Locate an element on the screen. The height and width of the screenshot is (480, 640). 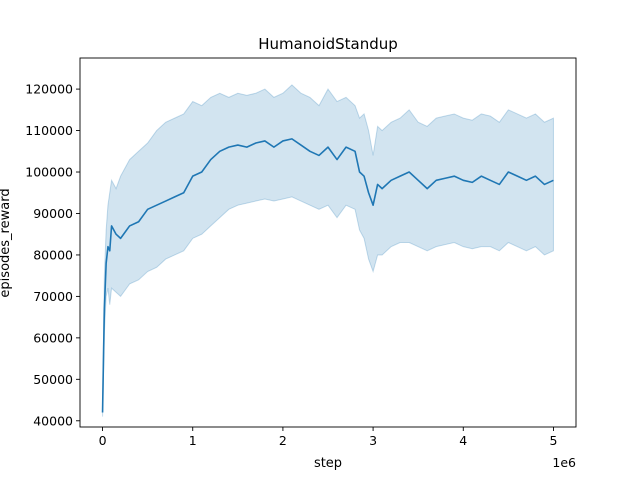
chart-title: HumanoidStandup is located at coordinates (328, 44).